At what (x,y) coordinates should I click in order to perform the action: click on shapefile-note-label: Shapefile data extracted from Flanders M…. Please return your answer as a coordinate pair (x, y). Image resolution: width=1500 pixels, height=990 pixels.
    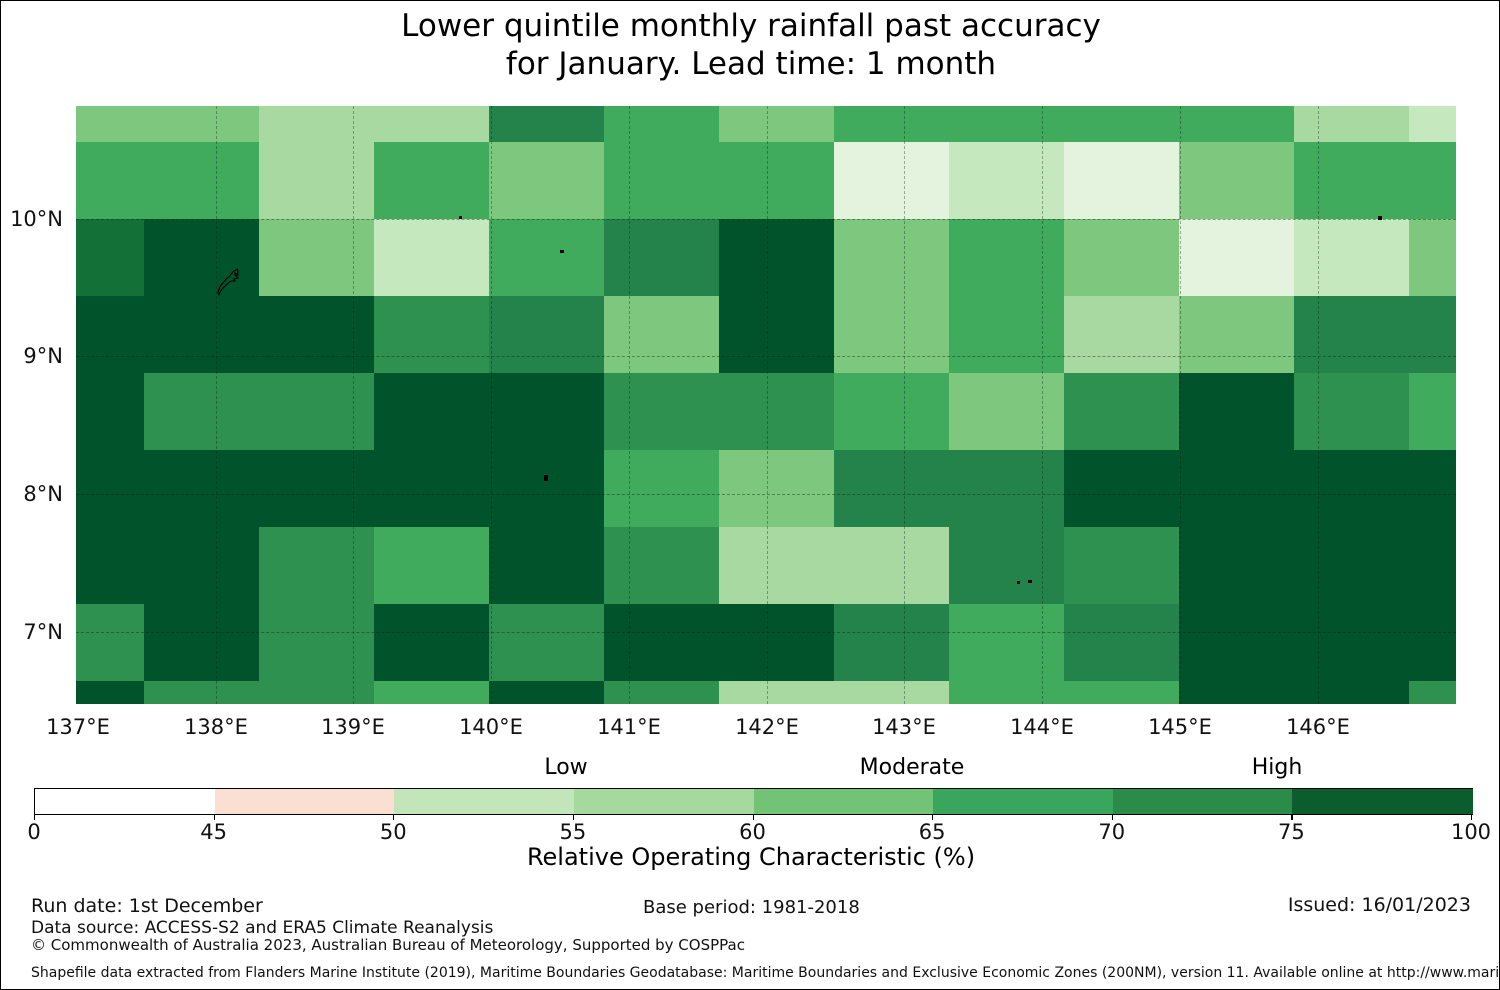
    Looking at the image, I should click on (765, 973).